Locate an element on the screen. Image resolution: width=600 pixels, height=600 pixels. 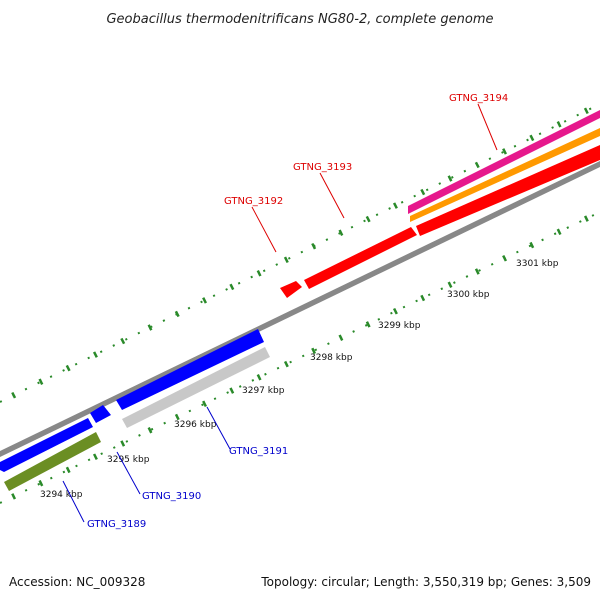
gene-label-GTNG_3191: GTNG_3191 is located at coordinates (258, 451).